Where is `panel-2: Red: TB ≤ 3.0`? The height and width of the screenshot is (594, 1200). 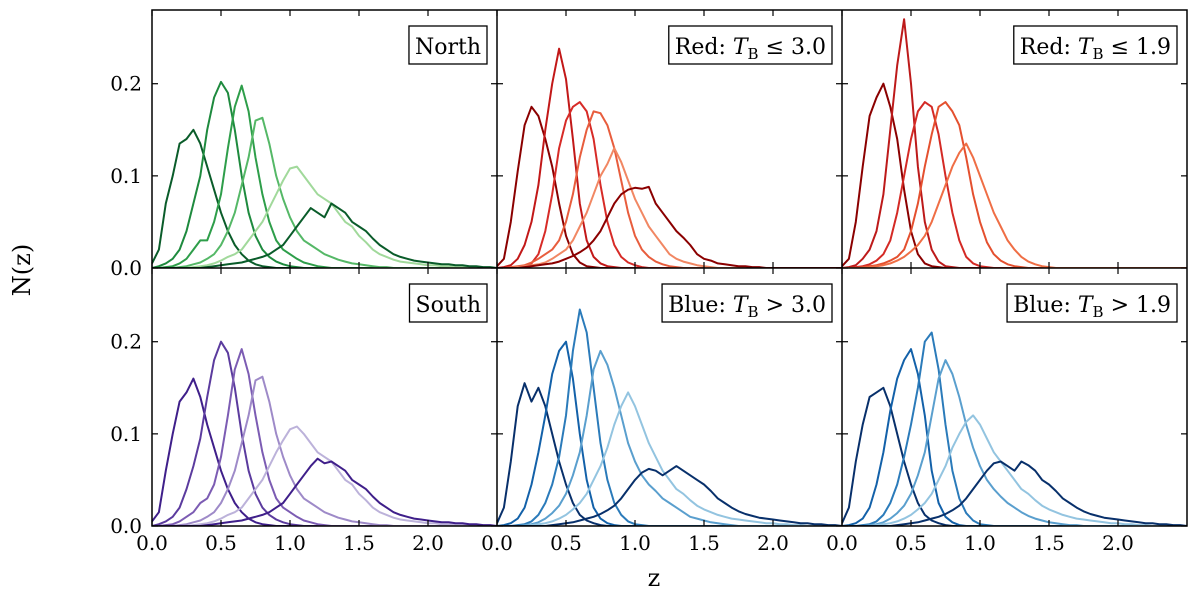
panel-2: Red: TB ≤ 3.0 is located at coordinates (669, 146).